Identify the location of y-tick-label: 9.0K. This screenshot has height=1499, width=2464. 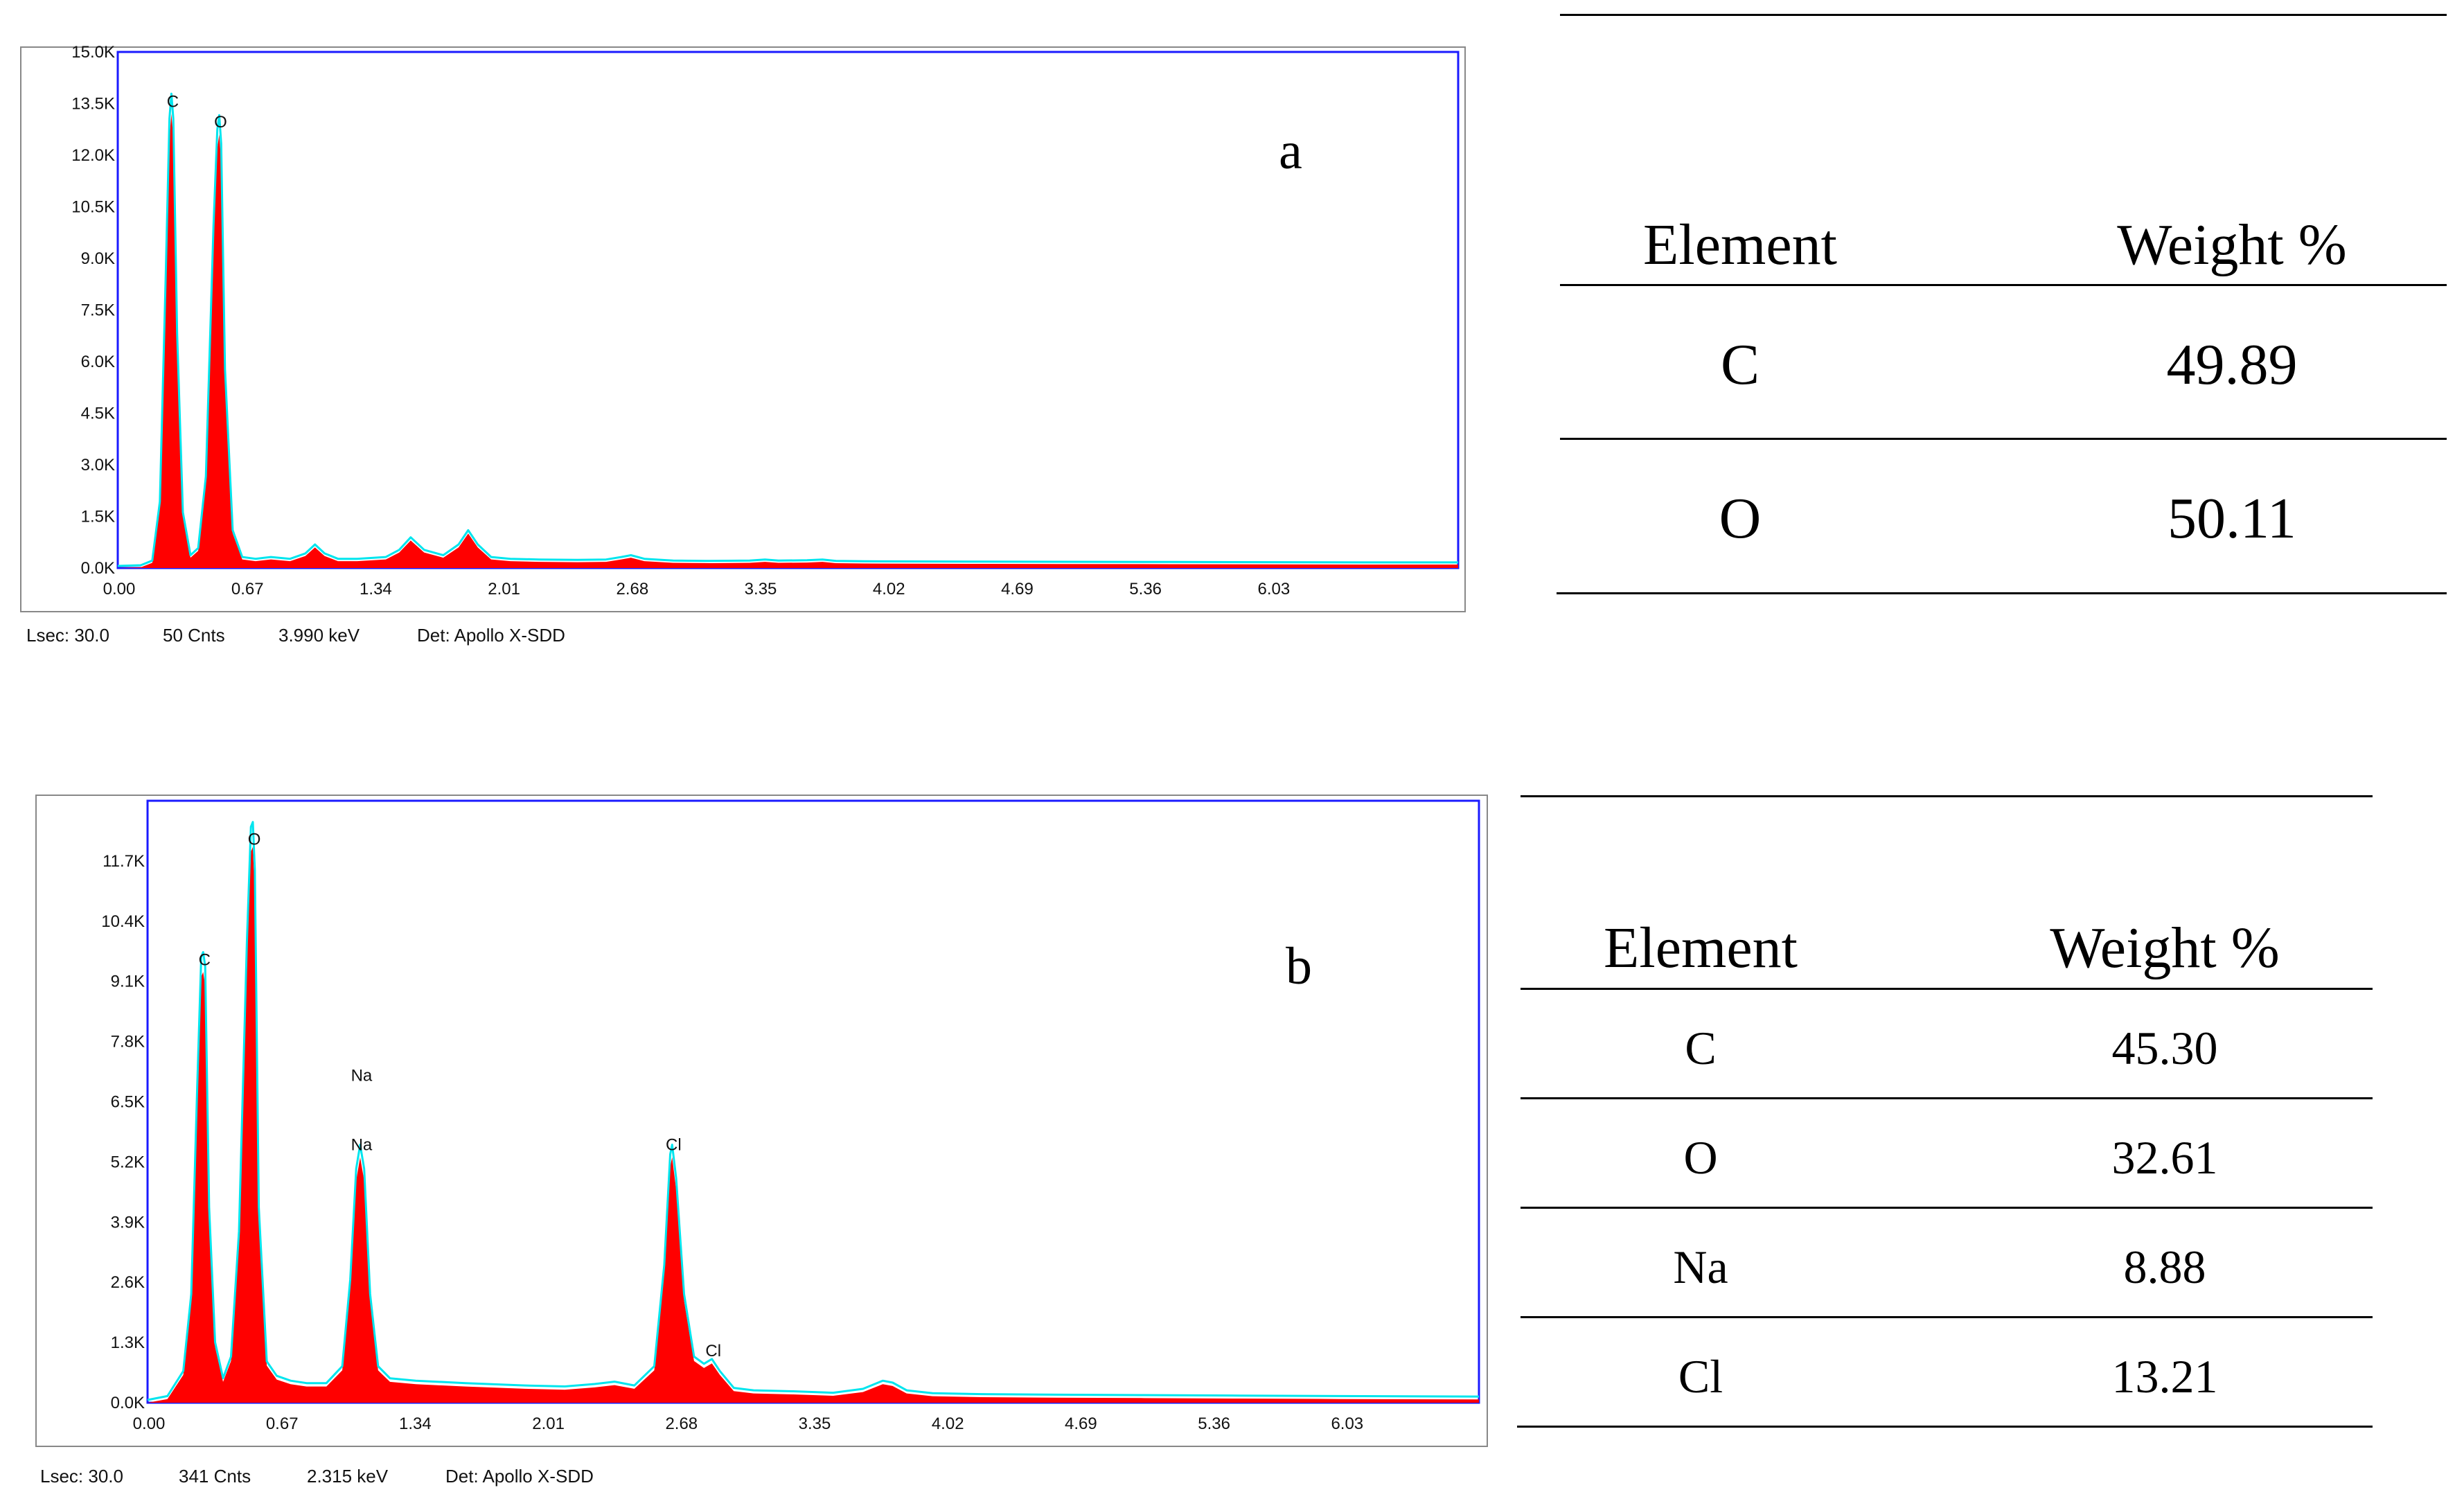
(98, 258).